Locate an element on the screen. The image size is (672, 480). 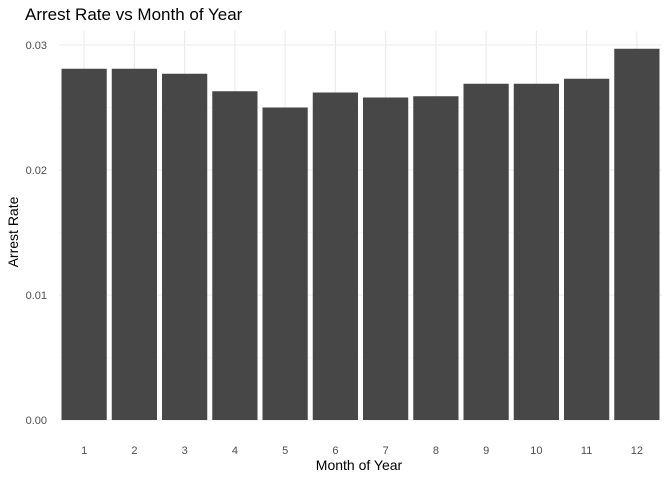
x-tick-label: 3 is located at coordinates (185, 451).